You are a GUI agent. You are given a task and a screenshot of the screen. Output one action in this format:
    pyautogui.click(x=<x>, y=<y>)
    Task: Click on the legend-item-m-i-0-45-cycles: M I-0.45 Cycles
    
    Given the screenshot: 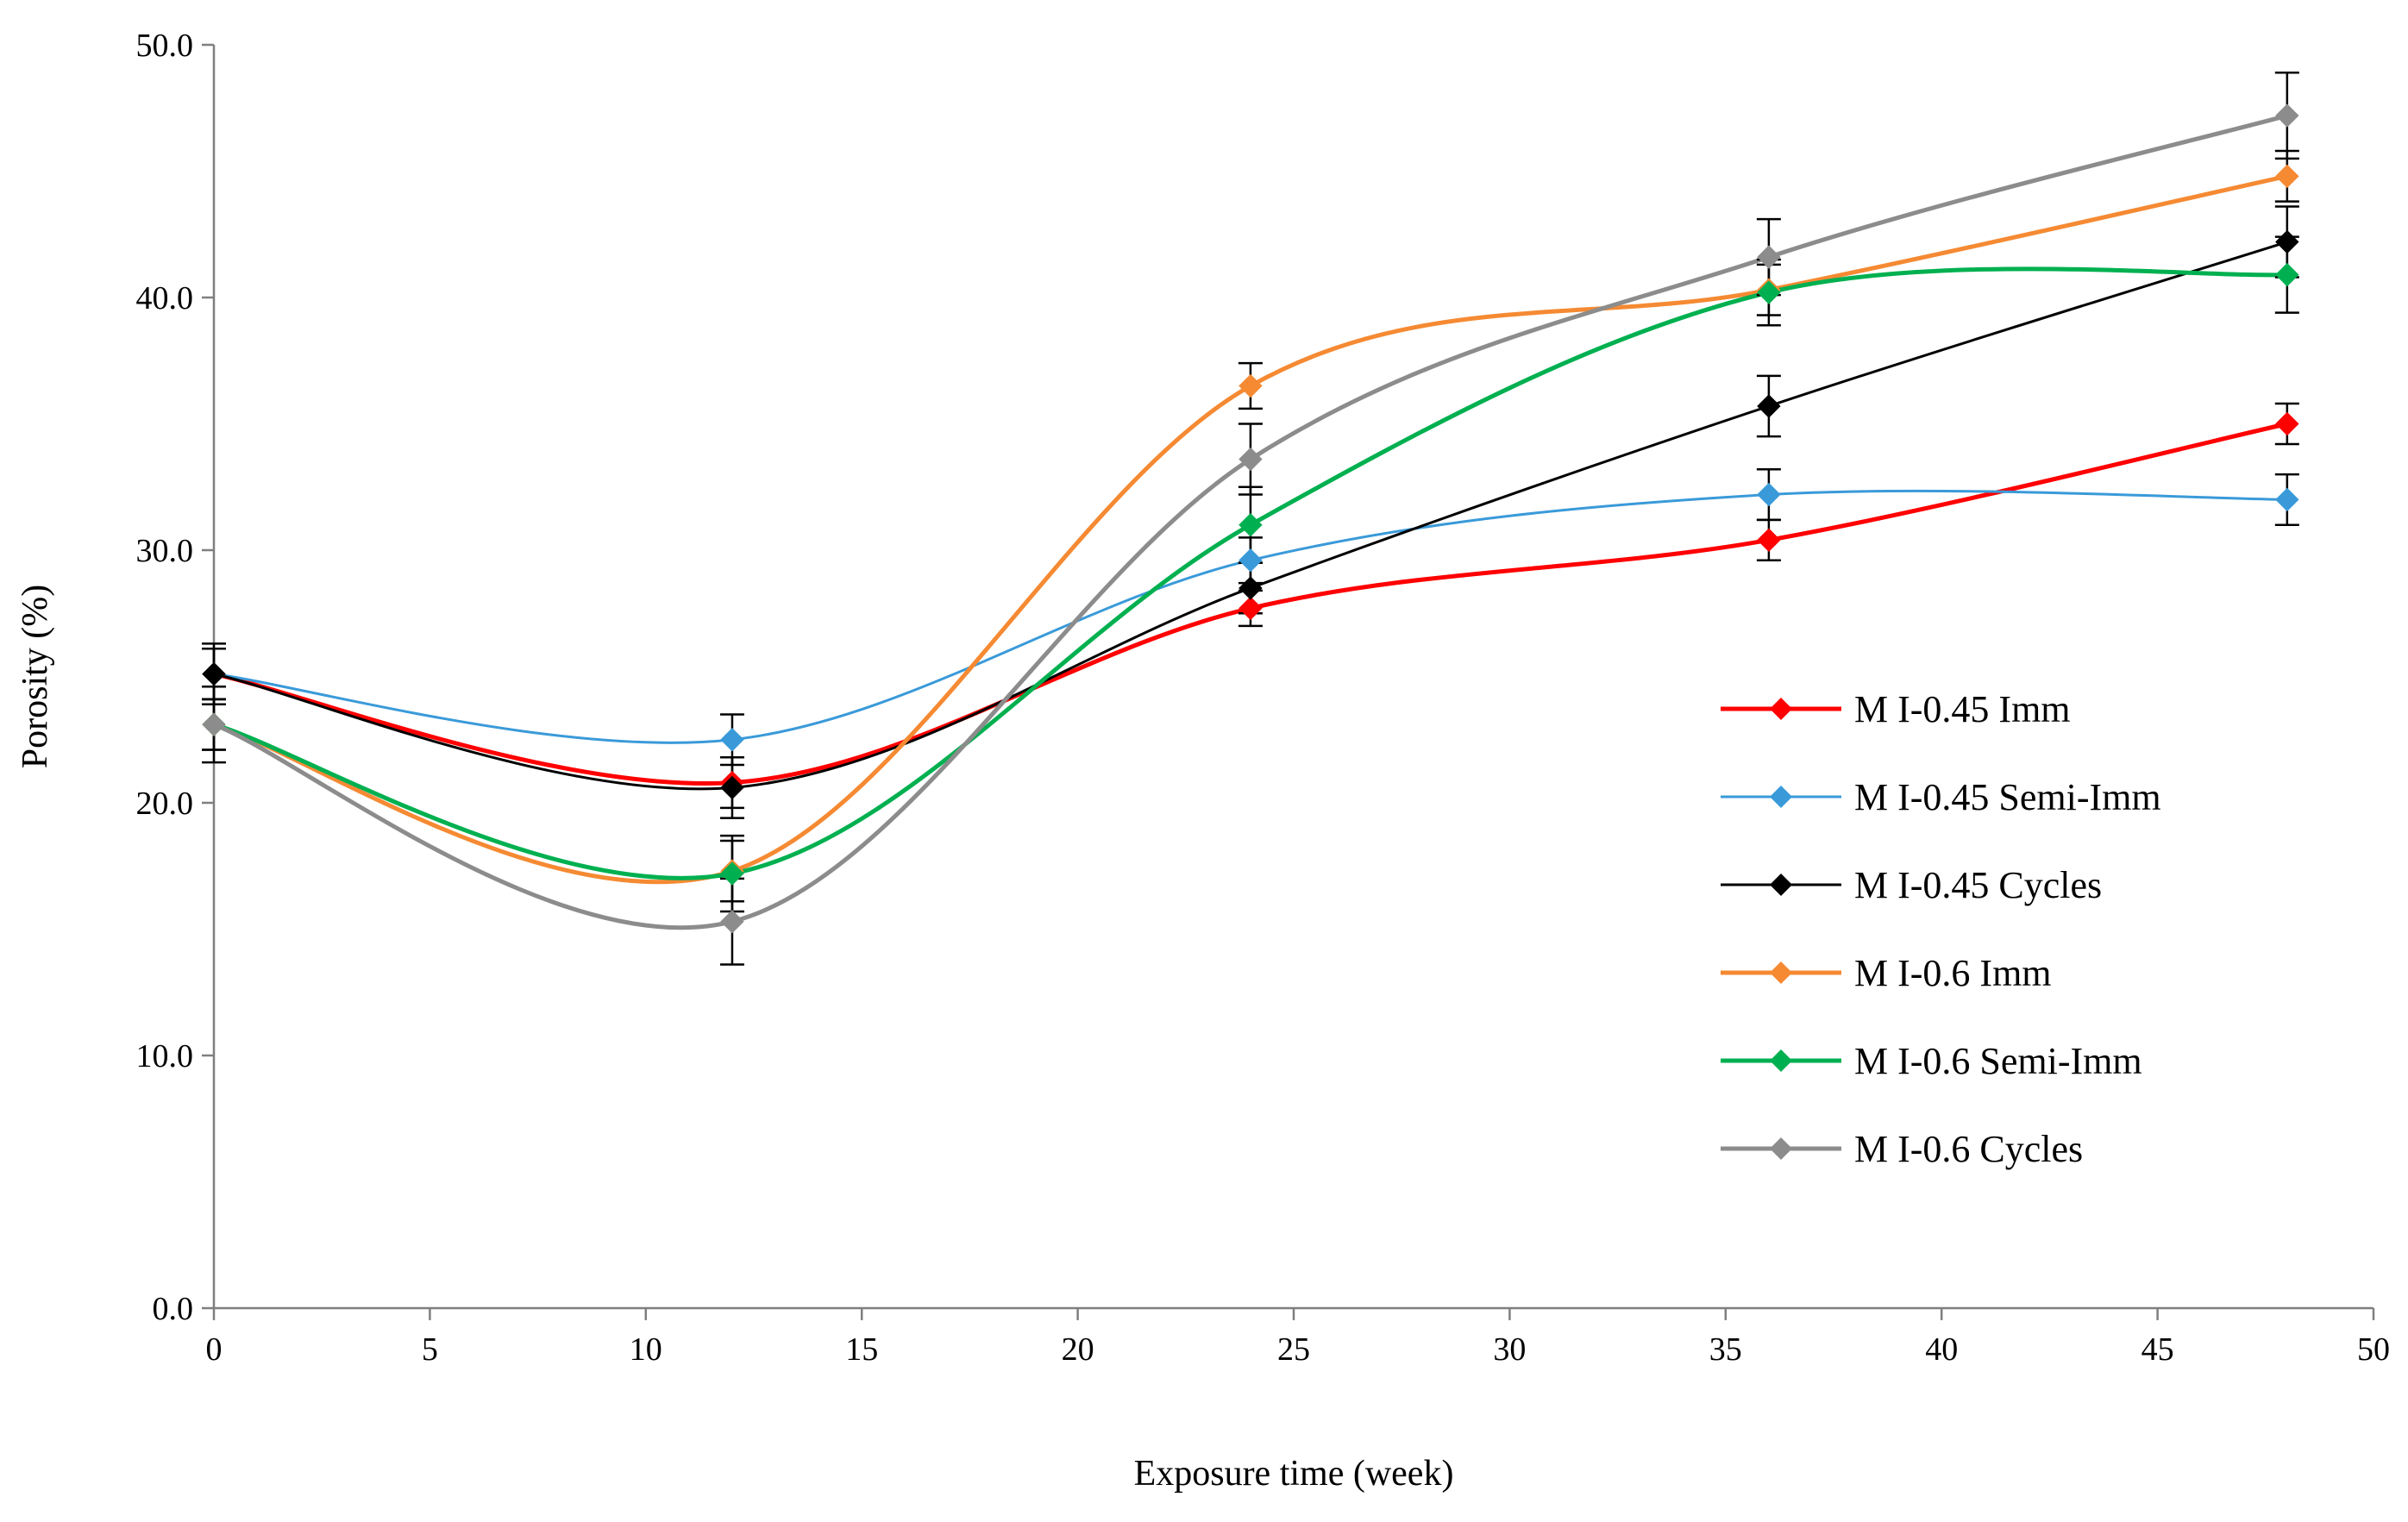 What is the action you would take?
    pyautogui.click(x=1911, y=885)
    